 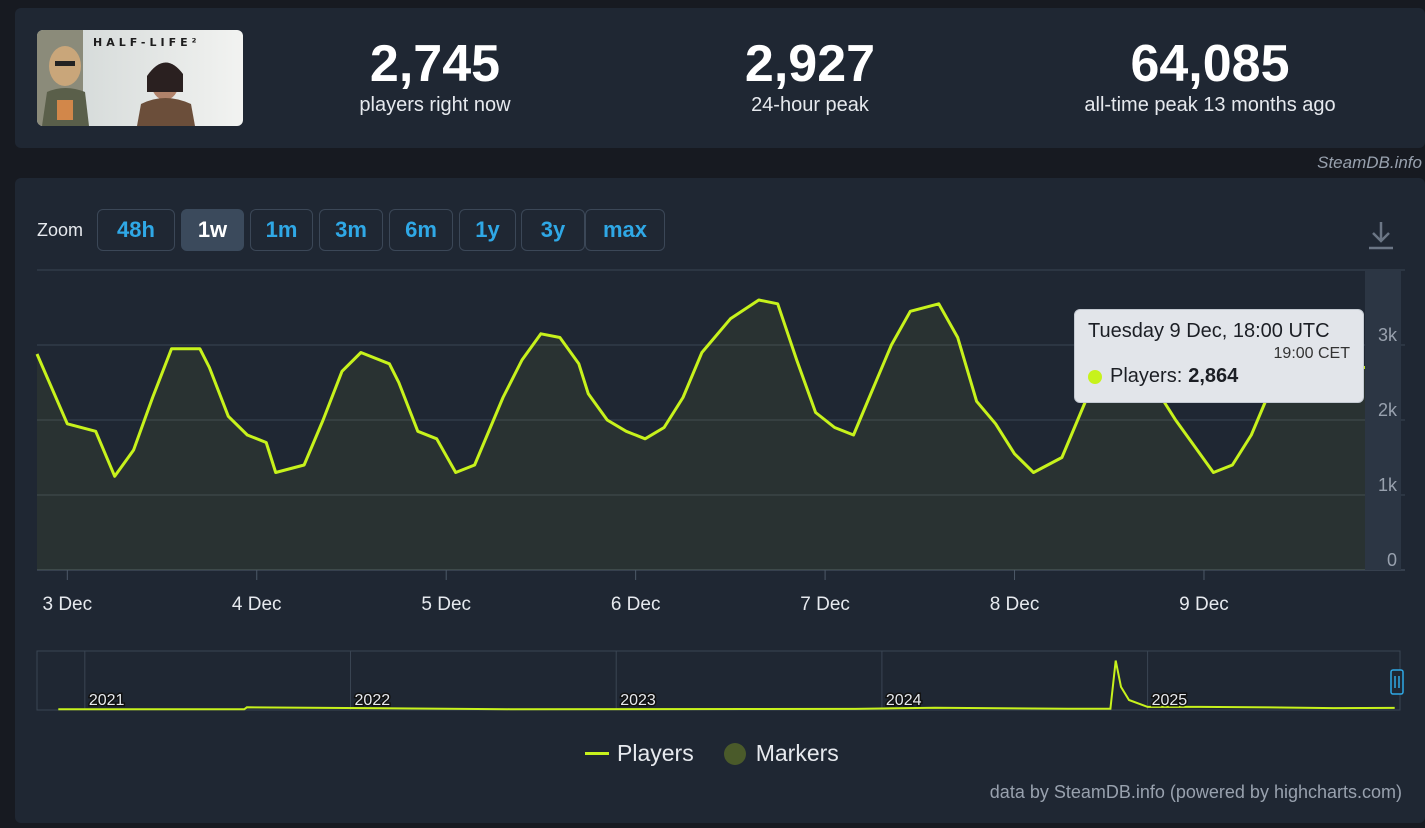 I want to click on zoom-1w-button: 1w, so click(x=212, y=230).